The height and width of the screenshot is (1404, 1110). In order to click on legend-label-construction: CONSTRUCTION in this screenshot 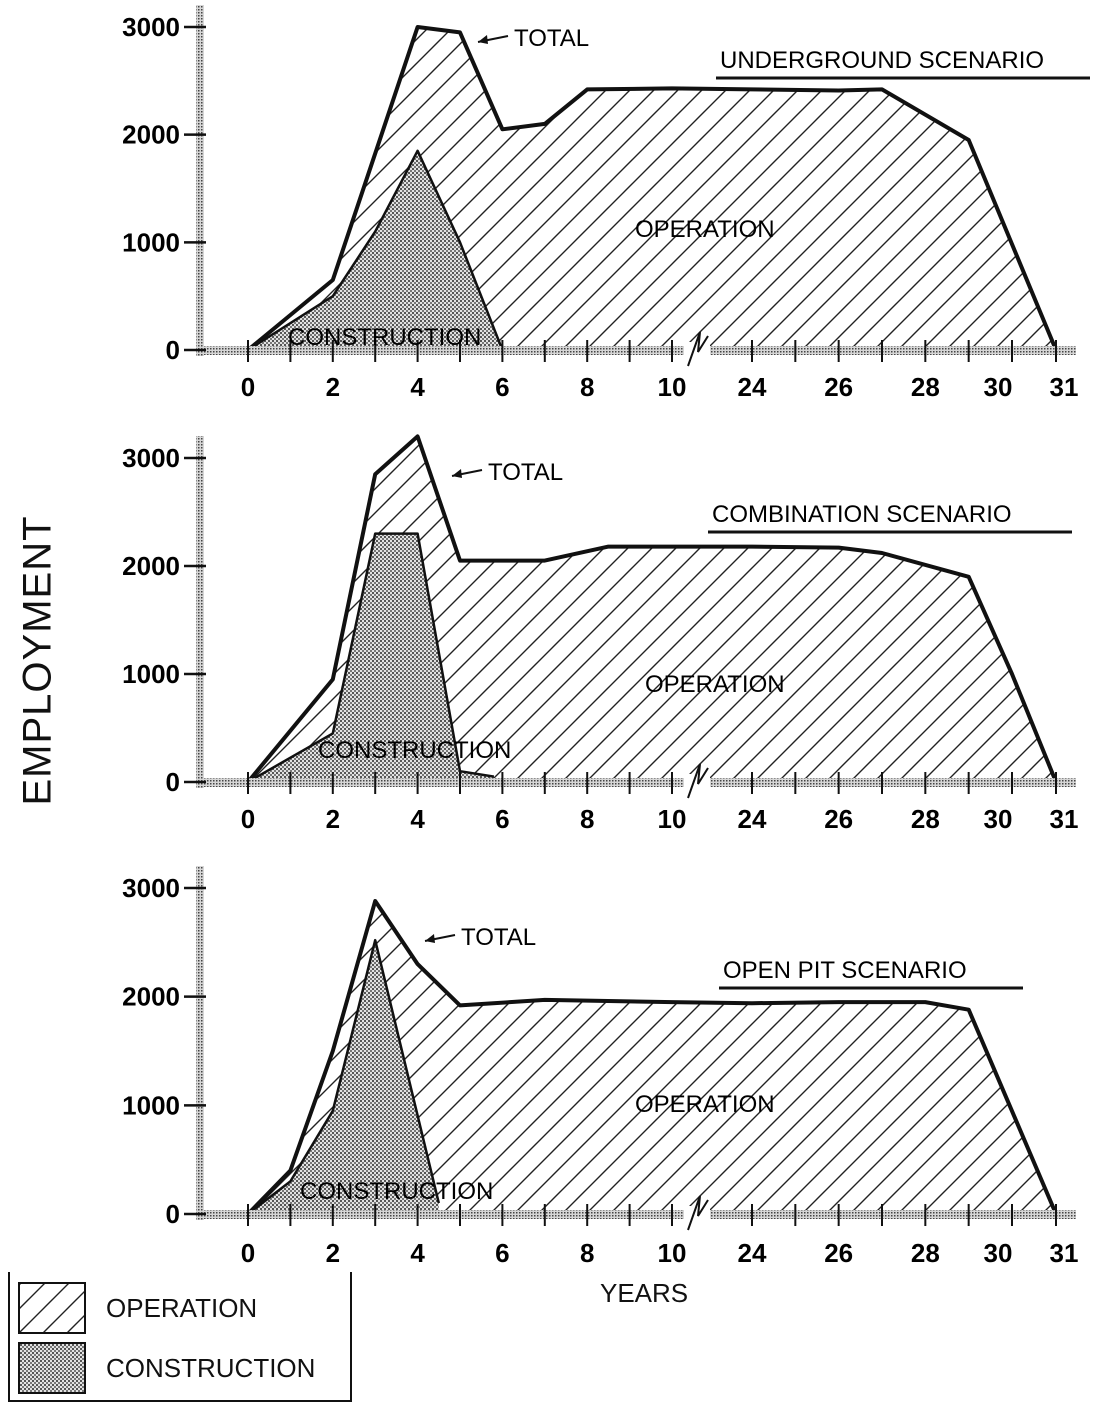, I will do `click(210, 1368)`.